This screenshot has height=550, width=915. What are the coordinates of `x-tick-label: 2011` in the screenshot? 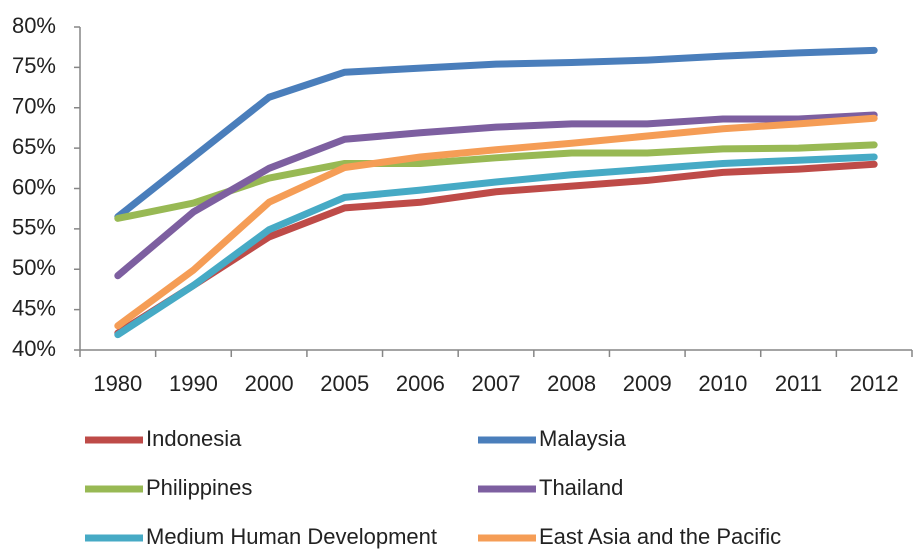 It's located at (798, 383).